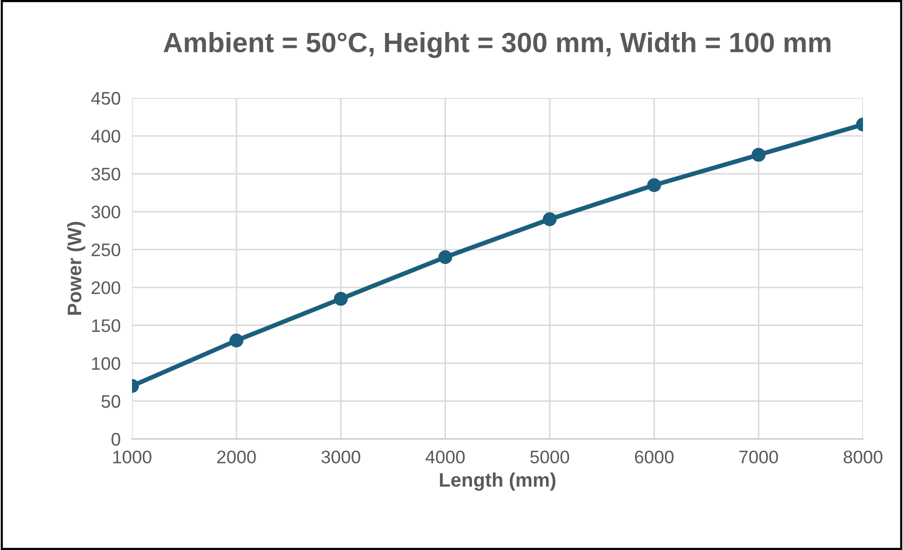 This screenshot has width=903, height=550. What do you see at coordinates (445, 457) in the screenshot?
I see `x-tick-label: 4000` at bounding box center [445, 457].